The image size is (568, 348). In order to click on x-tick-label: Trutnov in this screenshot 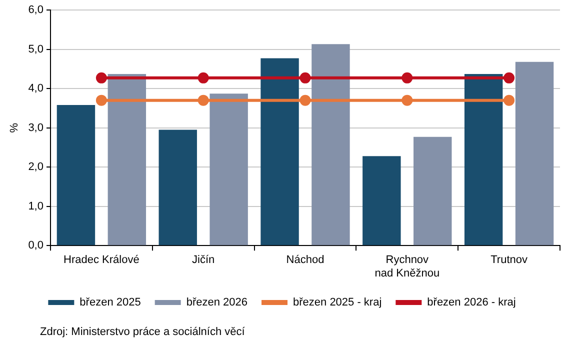, I will do `click(509, 260)`.